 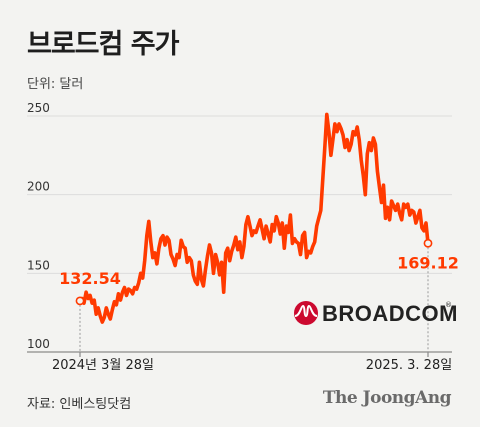 I want to click on broadcom-logo: BROADCOM ®, so click(x=376, y=313).